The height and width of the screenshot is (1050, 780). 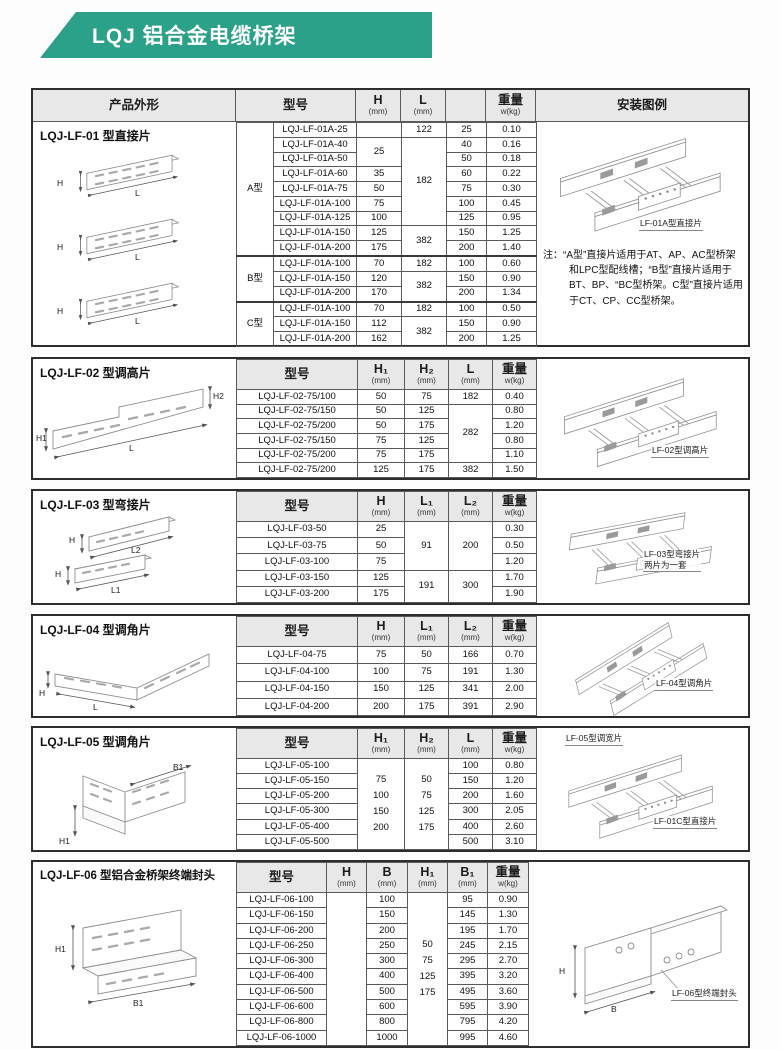 I want to click on table-cell: LQJ-LF-03-150, so click(x=297, y=578).